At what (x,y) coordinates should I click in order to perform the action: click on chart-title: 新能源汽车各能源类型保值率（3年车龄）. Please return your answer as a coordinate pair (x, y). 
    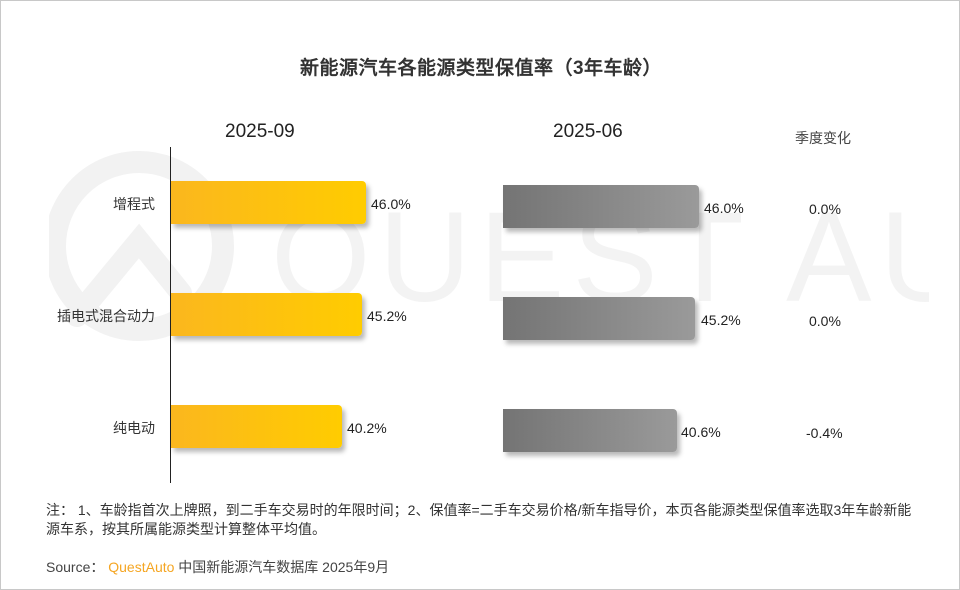
    Looking at the image, I should click on (481, 68).